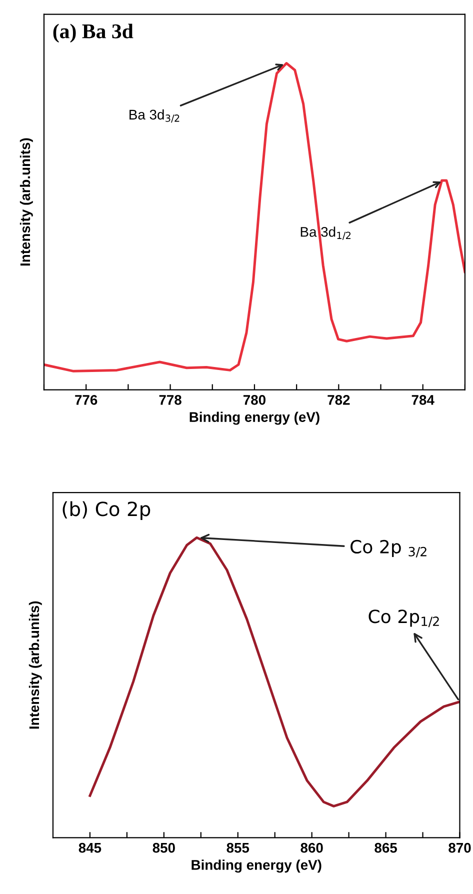  I want to click on x-tick-label: 778, so click(170, 400).